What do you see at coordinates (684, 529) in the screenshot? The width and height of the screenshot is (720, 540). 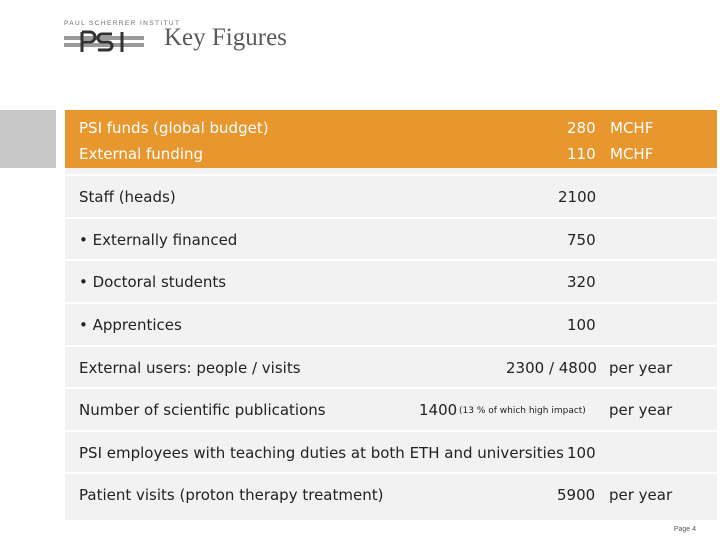 I see `page-number: Page 4` at bounding box center [684, 529].